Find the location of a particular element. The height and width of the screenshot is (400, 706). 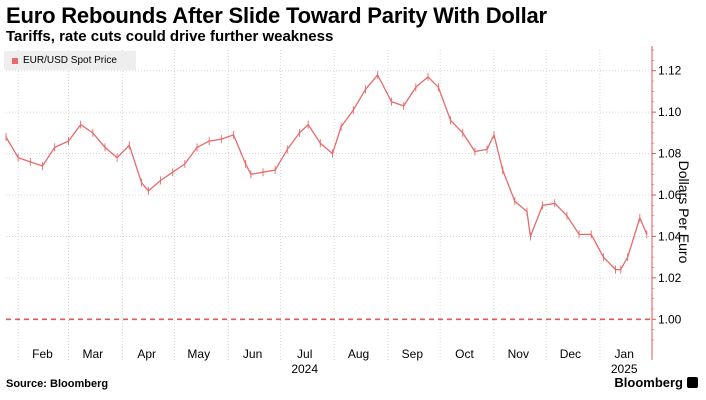

y-tick-label: 1.04 is located at coordinates (670, 236).